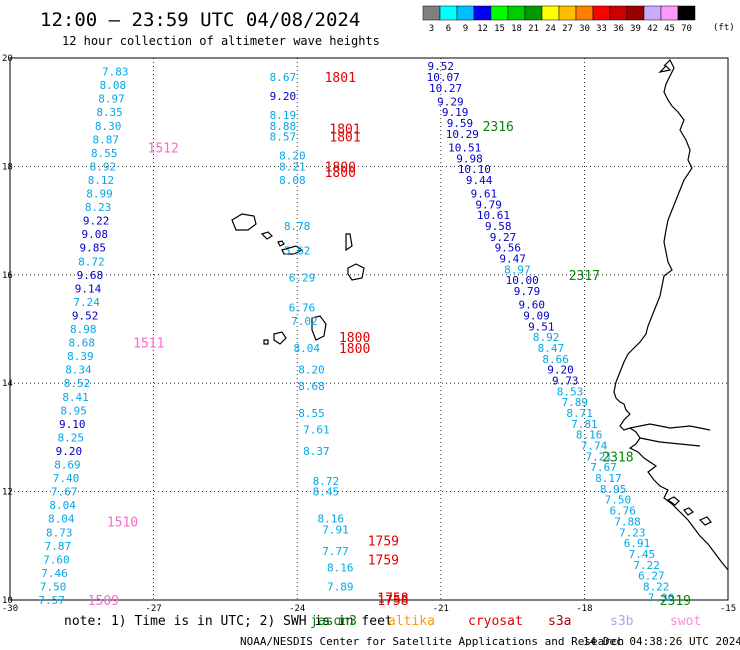  Describe the element at coordinates (302, 307) in the screenshot. I see `wave-height-value: 6.76` at that location.